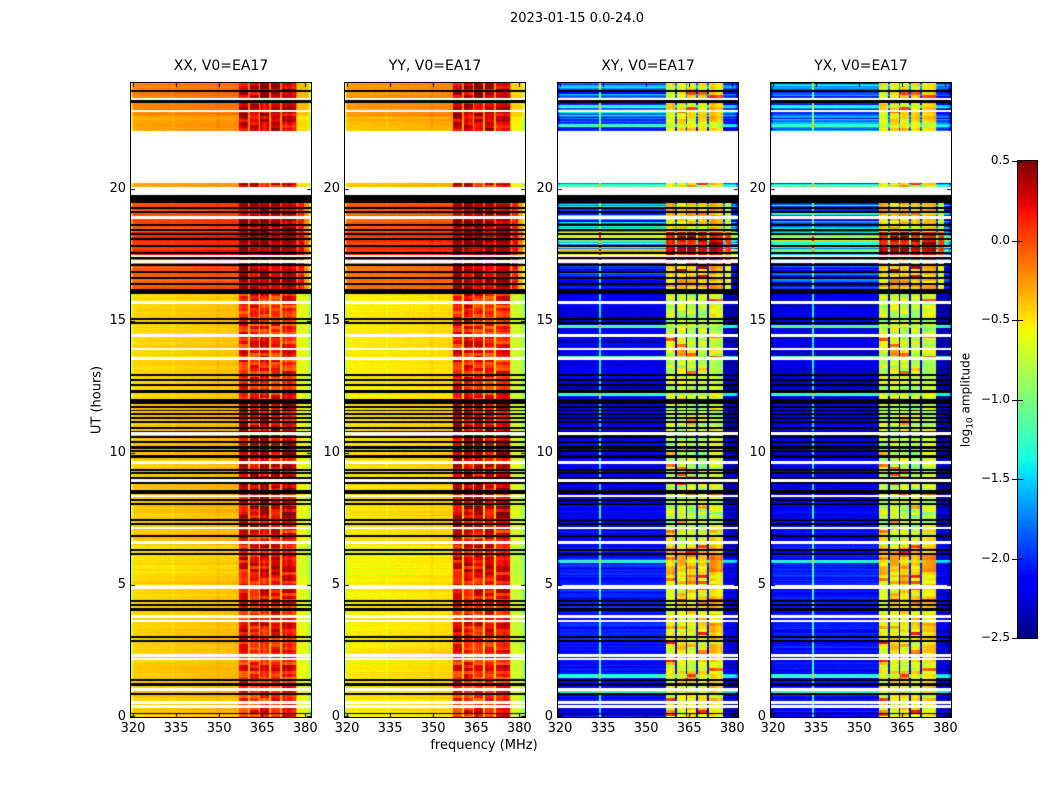 The image size is (1050, 800). I want to click on panel-title-xx: XX, V0=EA17, so click(221, 66).